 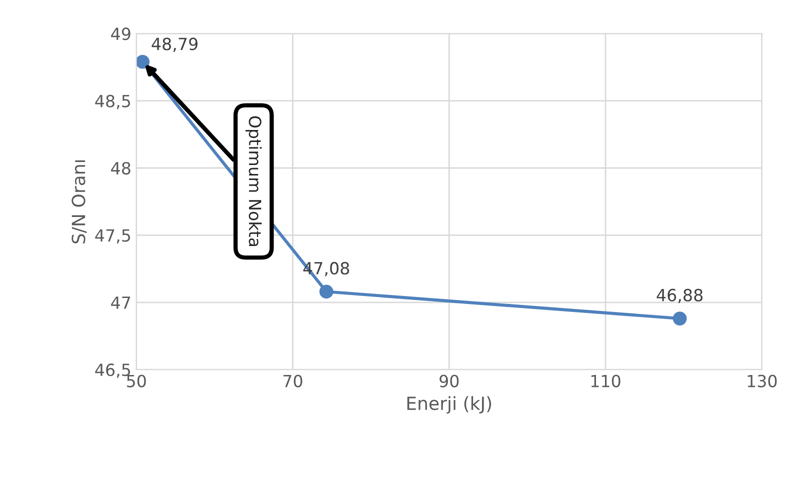 I want to click on data-label: 48,79, so click(x=175, y=45).